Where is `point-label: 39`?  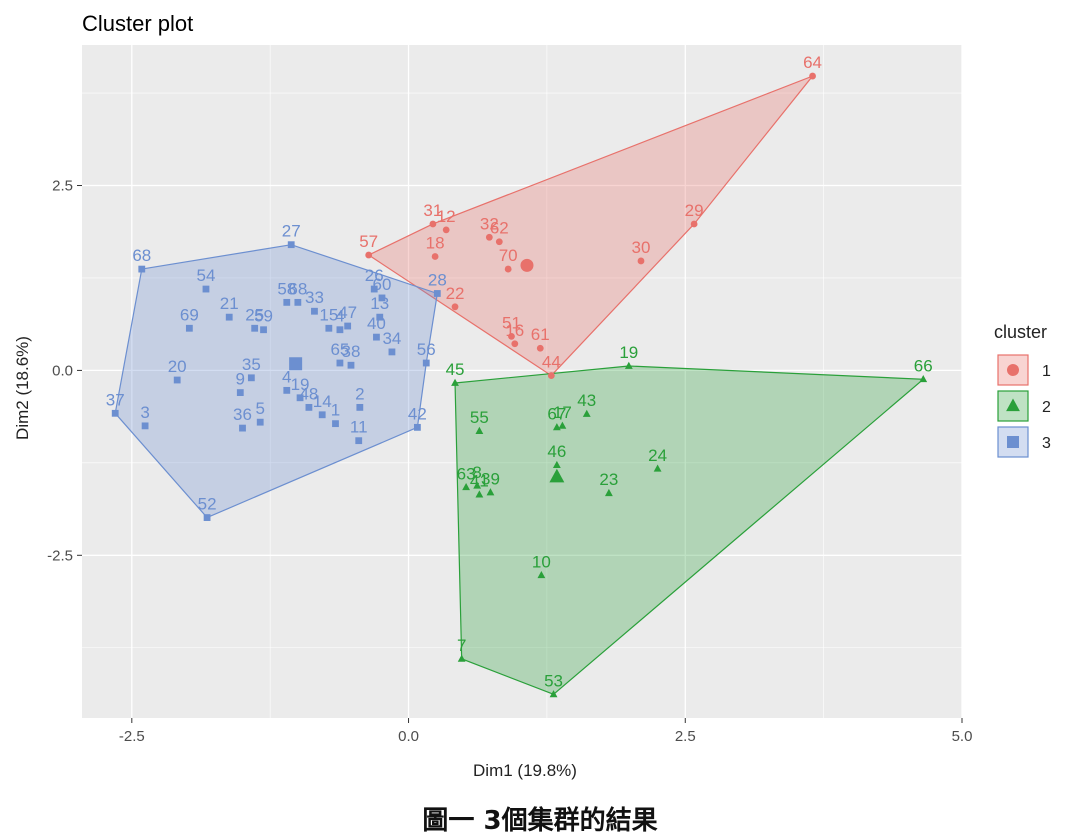
point-label: 39 is located at coordinates (490, 478).